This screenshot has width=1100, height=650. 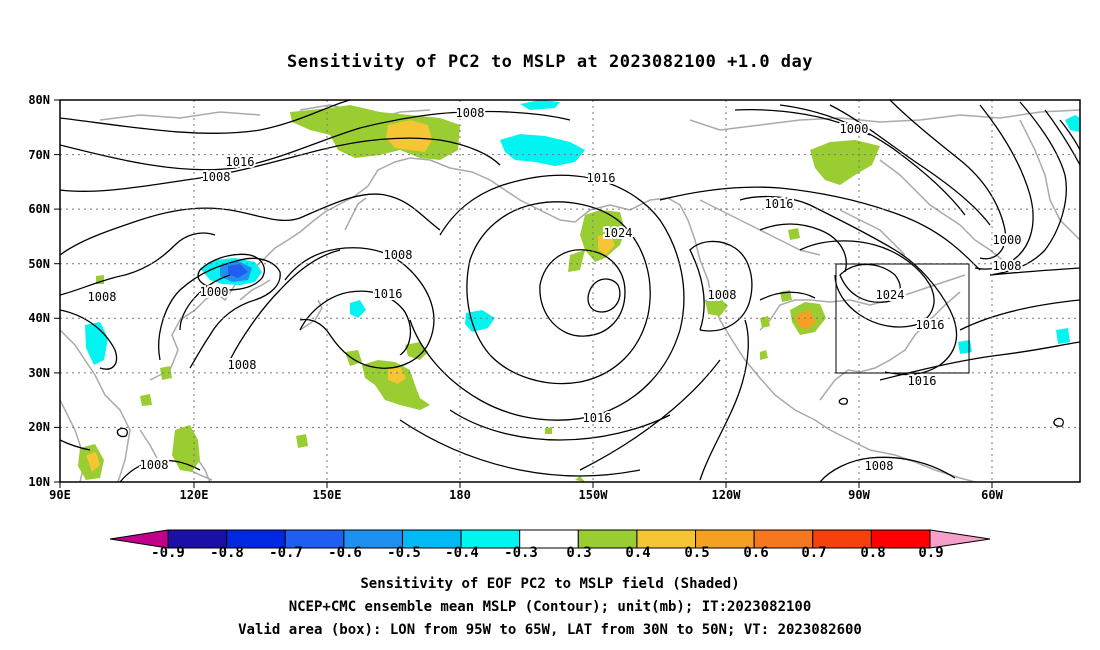 What do you see at coordinates (727, 495) in the screenshot?
I see `lon-tick-label: 120W` at bounding box center [727, 495].